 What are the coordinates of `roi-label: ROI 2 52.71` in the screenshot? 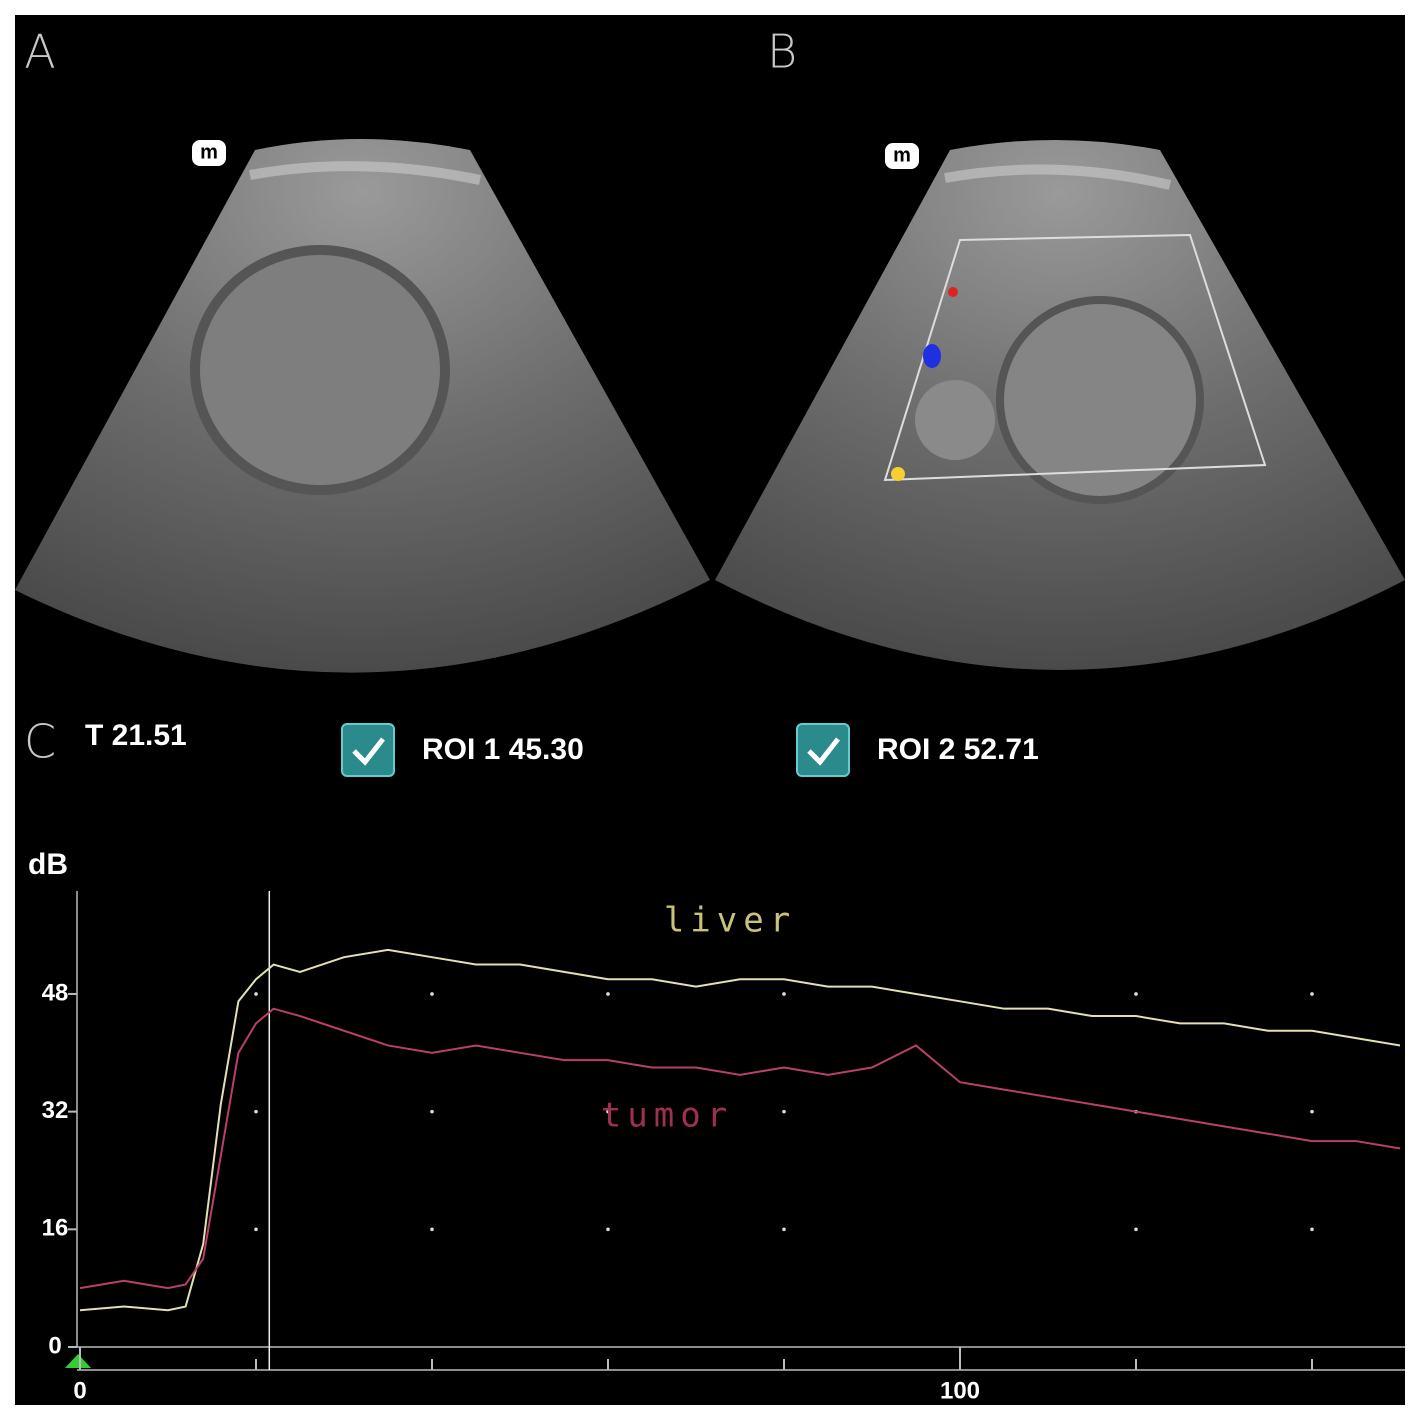 It's located at (958, 749).